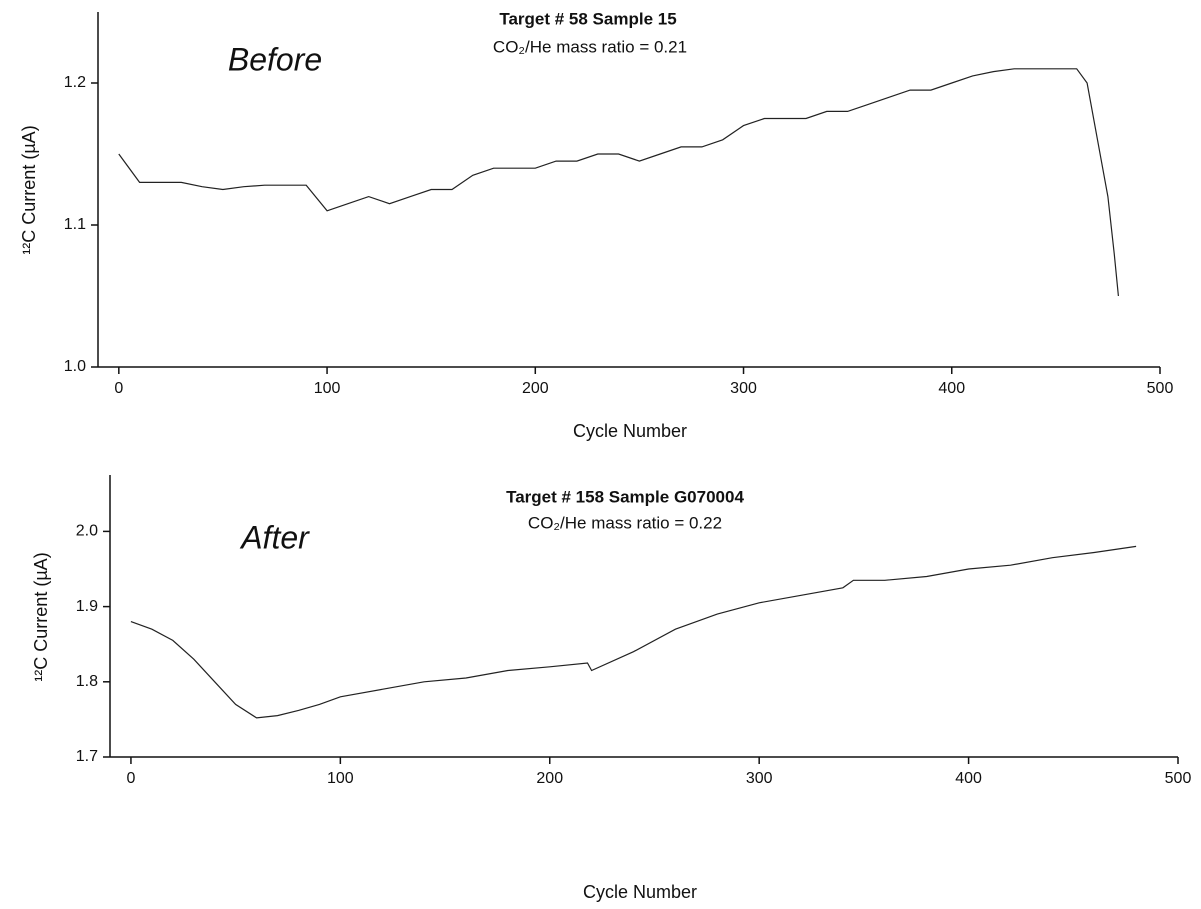  I want to click on y-tick-label: 1.7, so click(87, 756).